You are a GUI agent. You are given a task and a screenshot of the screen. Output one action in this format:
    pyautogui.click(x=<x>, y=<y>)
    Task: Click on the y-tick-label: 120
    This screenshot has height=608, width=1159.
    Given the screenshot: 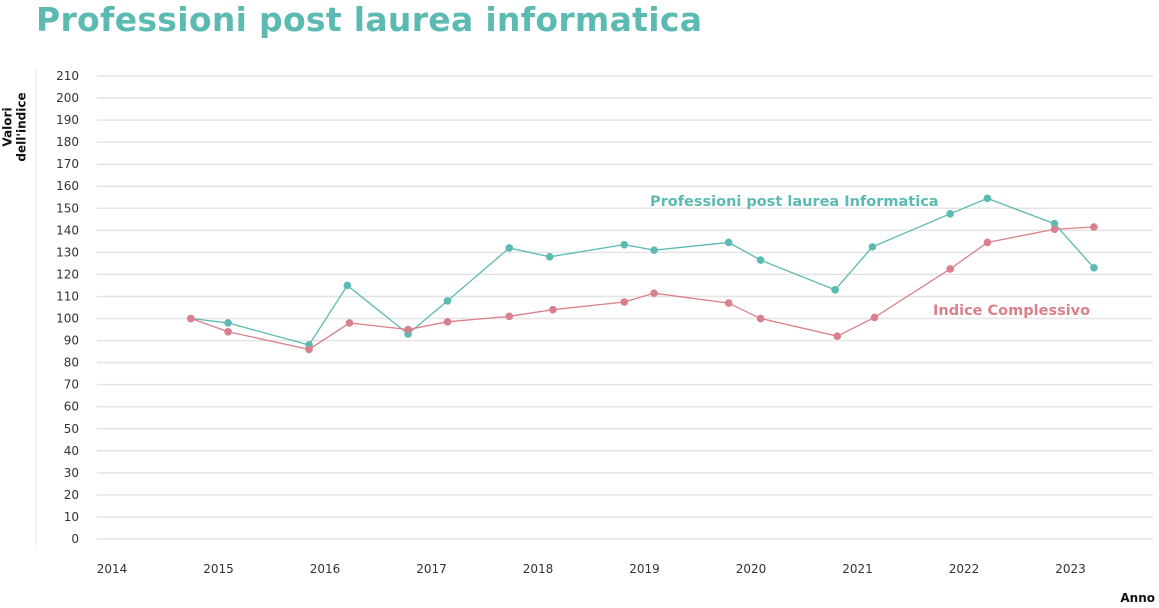 What is the action you would take?
    pyautogui.click(x=67, y=274)
    